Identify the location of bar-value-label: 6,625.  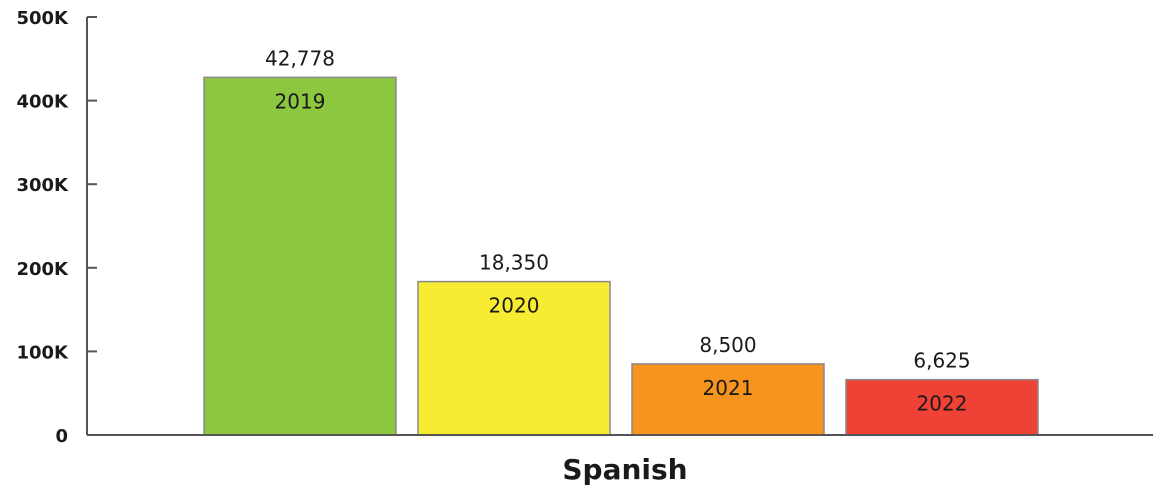
(941, 361).